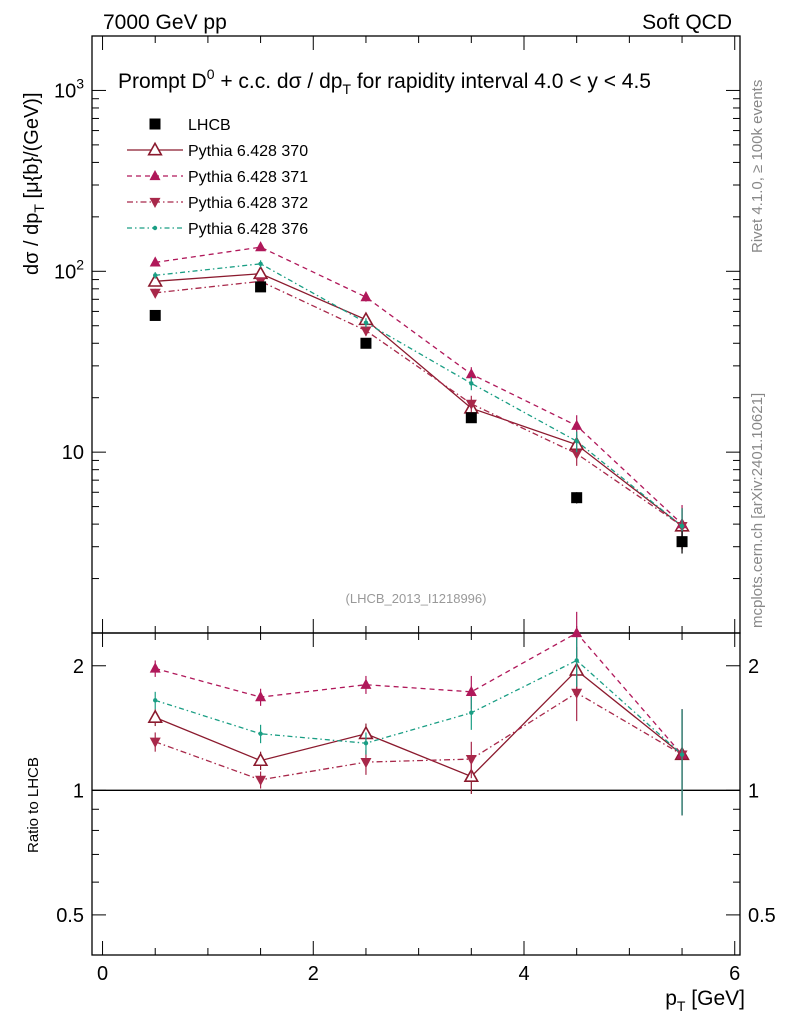 The width and height of the screenshot is (786, 1024). What do you see at coordinates (523, 974) in the screenshot?
I see `x-tick-label: 4` at bounding box center [523, 974].